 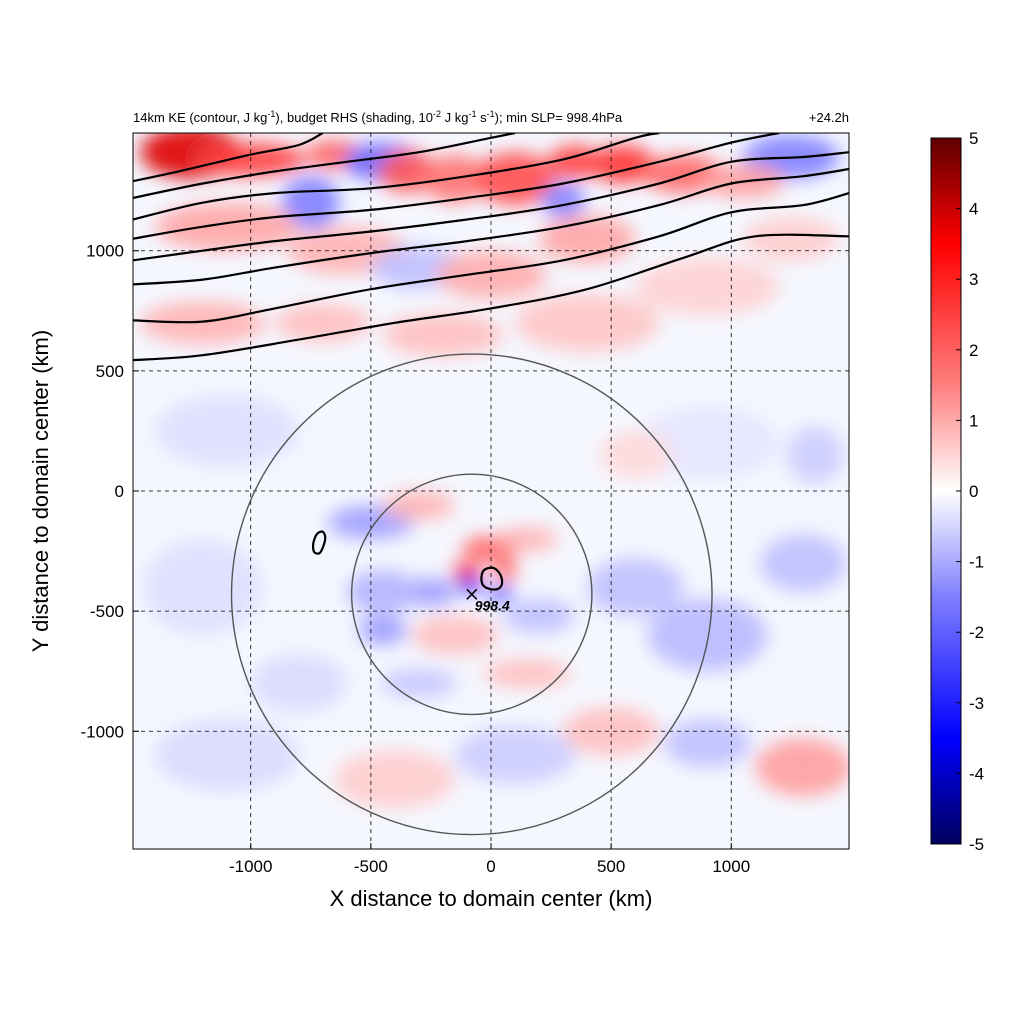 What do you see at coordinates (973, 279) in the screenshot?
I see `colorbar-tick-label: 3` at bounding box center [973, 279].